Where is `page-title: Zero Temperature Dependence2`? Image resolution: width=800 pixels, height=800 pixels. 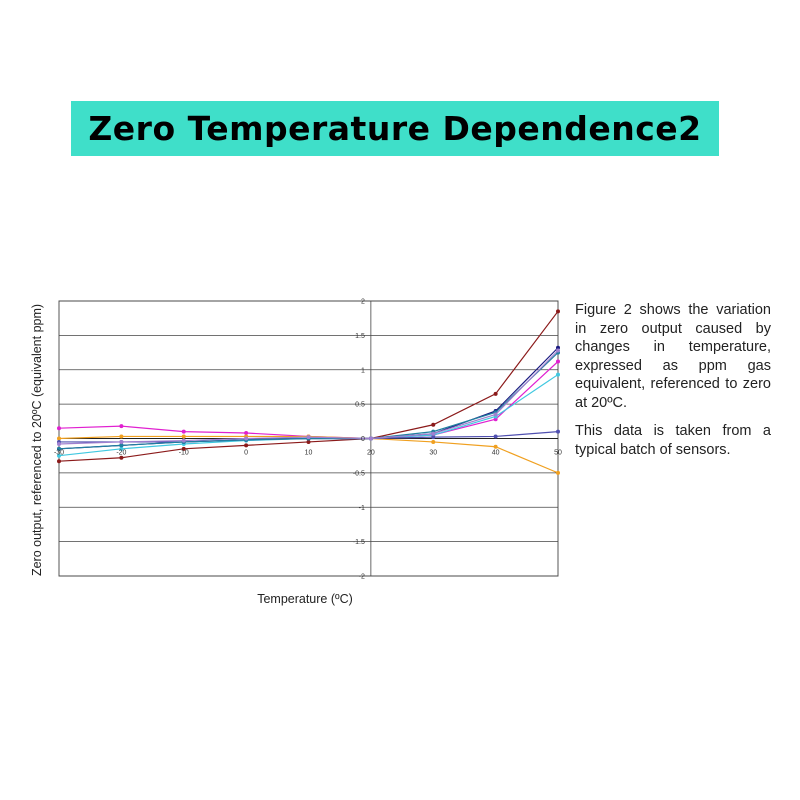 page-title: Zero Temperature Dependence2 is located at coordinates (395, 128).